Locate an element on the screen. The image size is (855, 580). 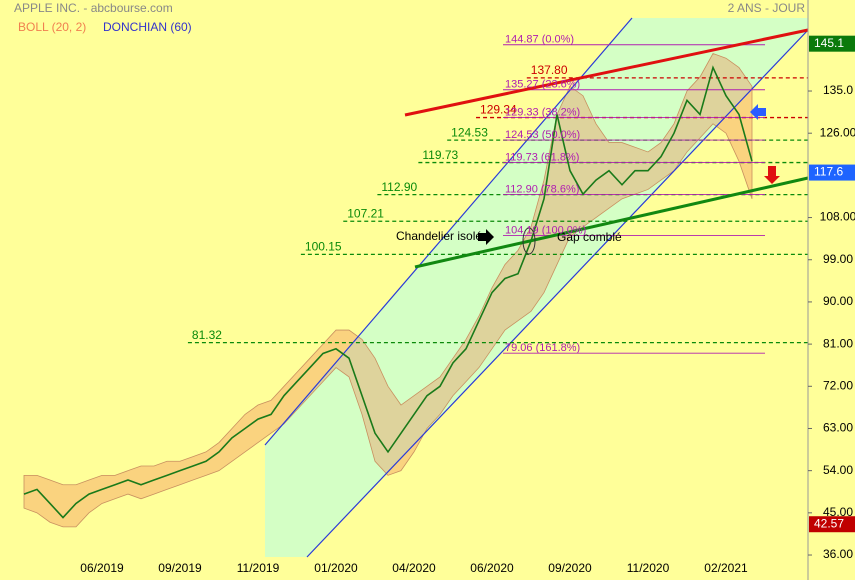
x-tick-label: 04/2020 is located at coordinates (414, 568).